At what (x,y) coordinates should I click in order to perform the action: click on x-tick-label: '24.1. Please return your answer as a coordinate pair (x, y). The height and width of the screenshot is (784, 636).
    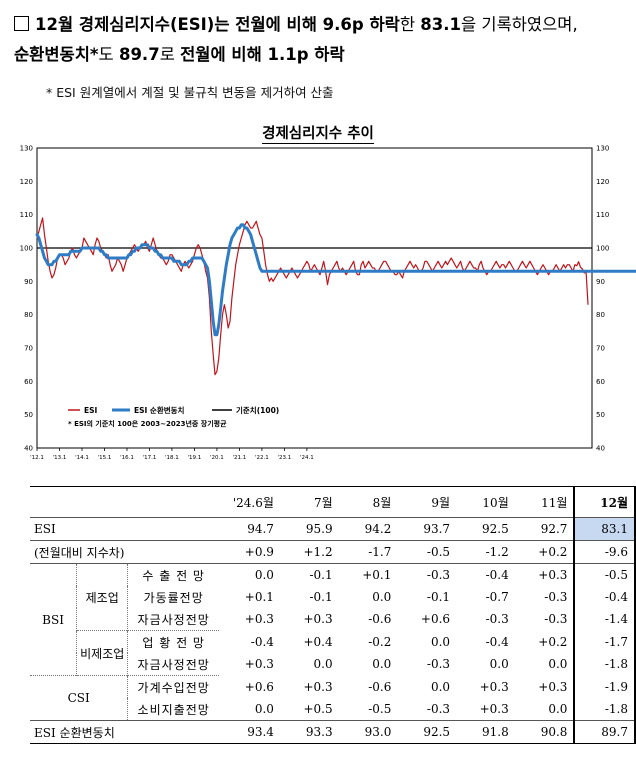
    Looking at the image, I should click on (307, 458).